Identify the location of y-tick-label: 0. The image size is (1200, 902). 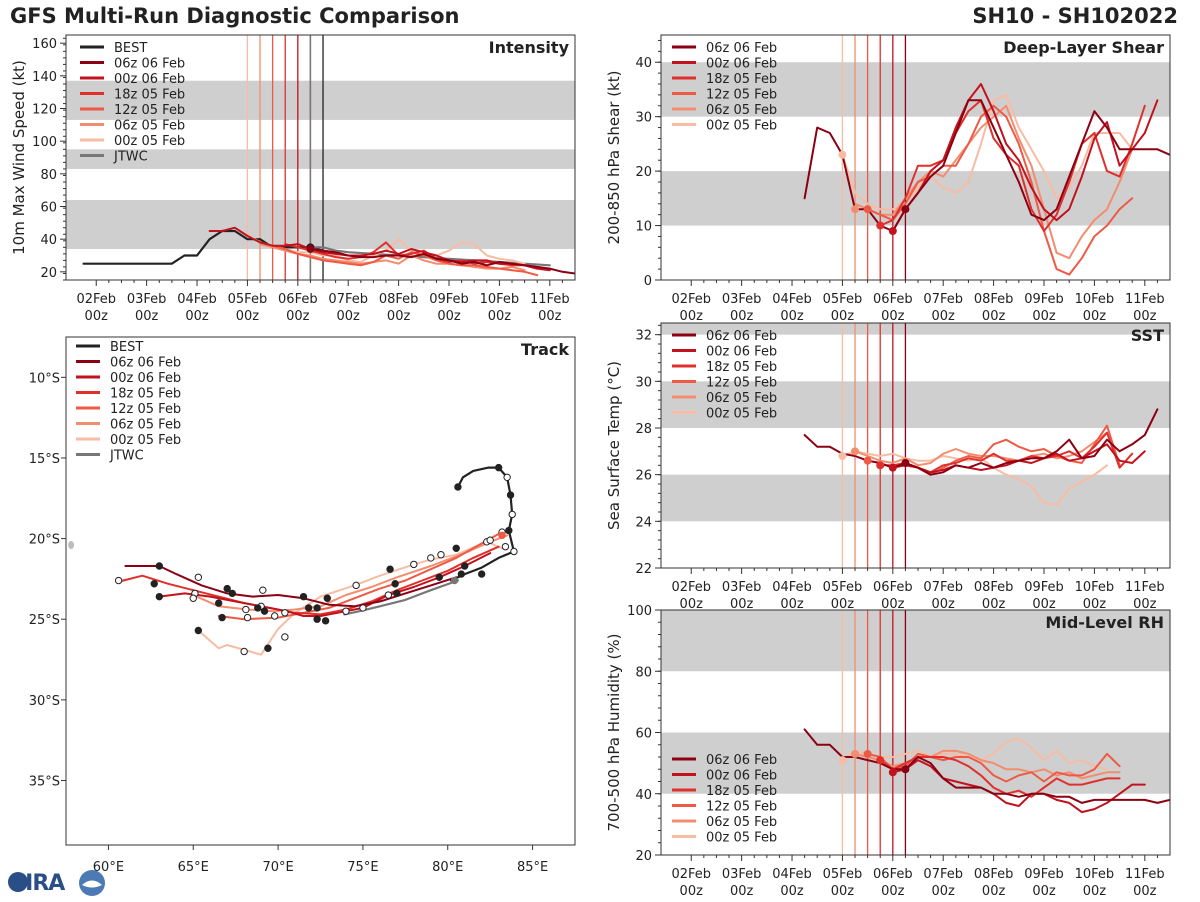
(648, 281).